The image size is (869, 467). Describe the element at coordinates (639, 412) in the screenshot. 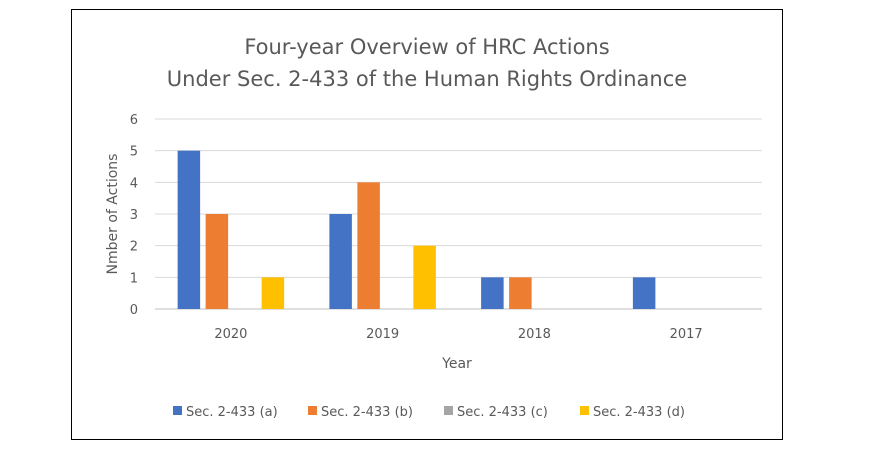

I see `legend-label: Sec. 2-433 (d)` at that location.